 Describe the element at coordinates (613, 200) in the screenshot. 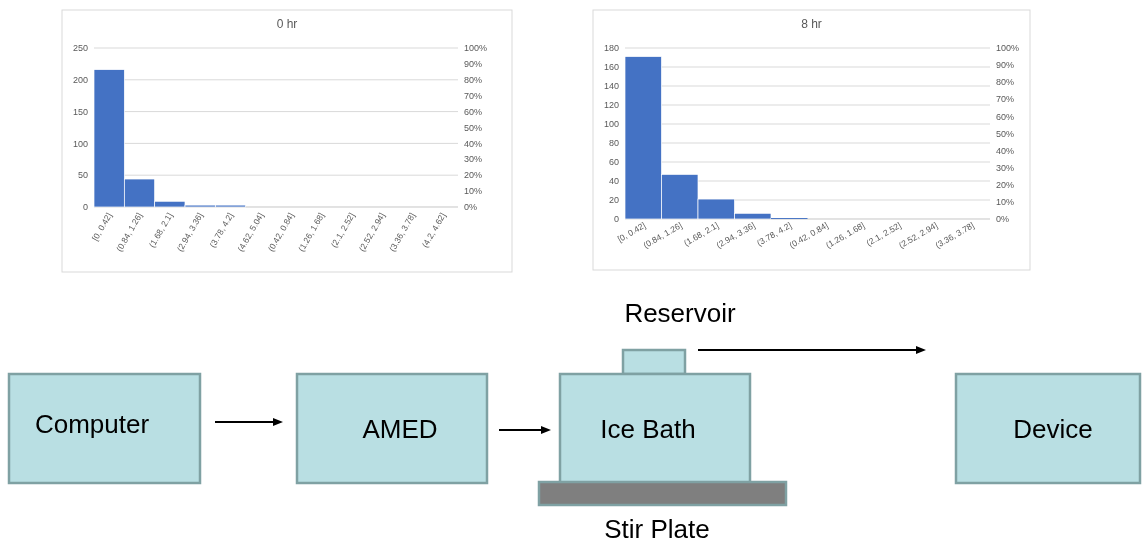

I see `y-tick-label: 20` at that location.